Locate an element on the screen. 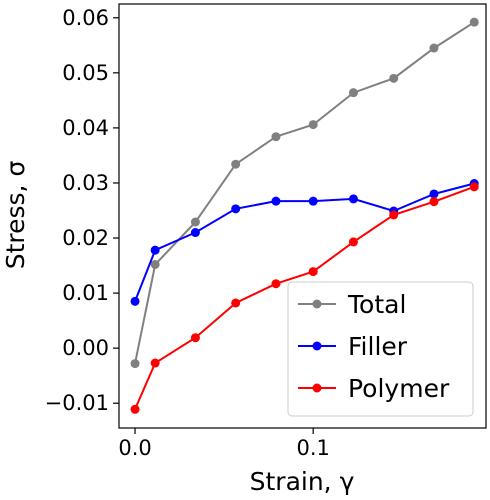  y-tick-label: −0.01 is located at coordinates (77, 403).